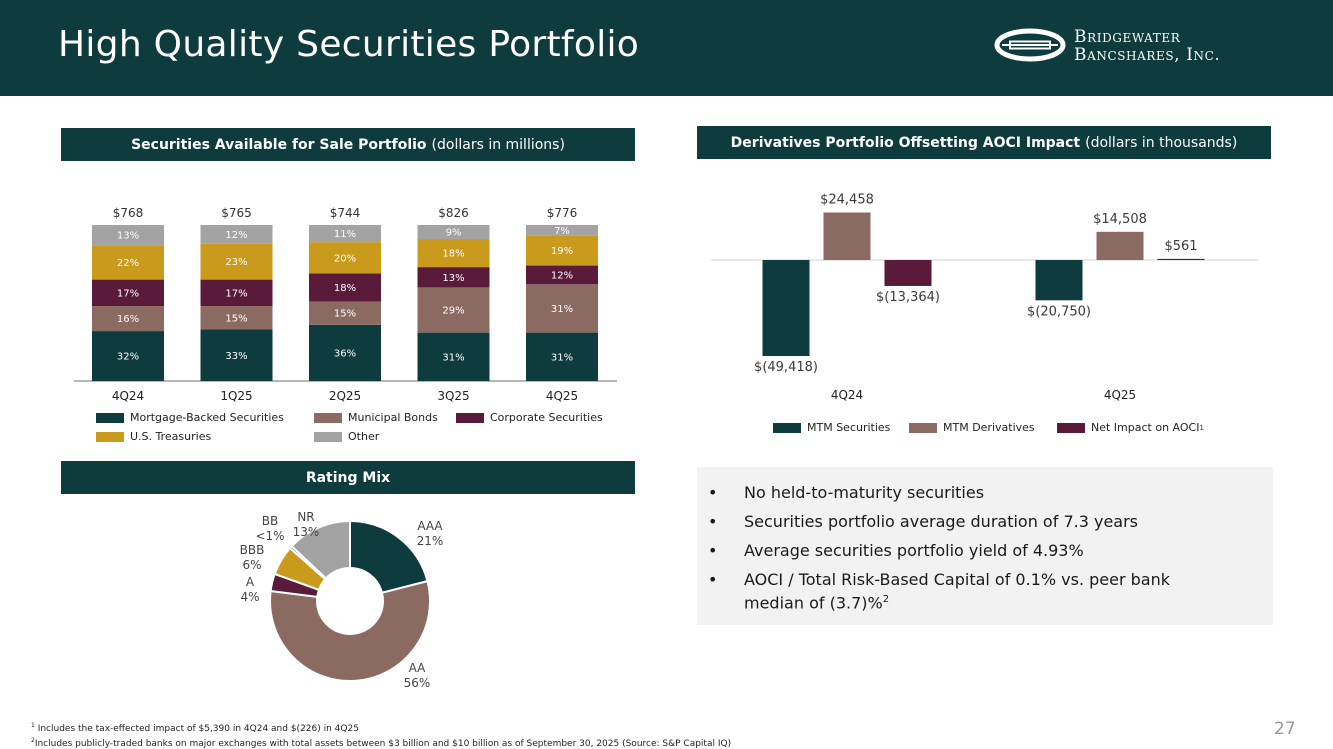  Describe the element at coordinates (864, 492) in the screenshot. I see `bullet-text: No held-to-maturity securities` at that location.